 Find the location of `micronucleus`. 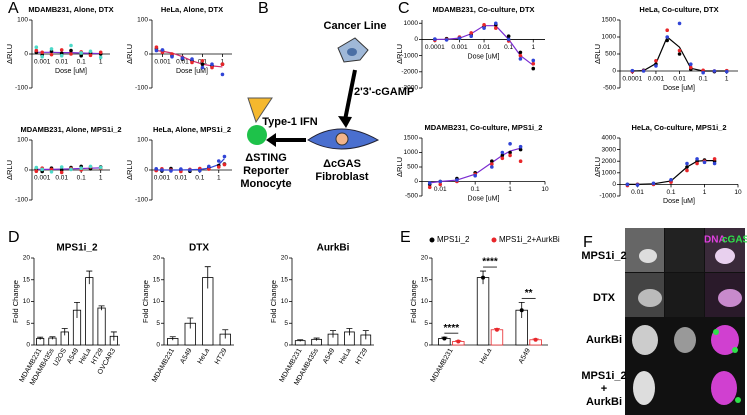

micronucleus is located at coordinates (735, 350).